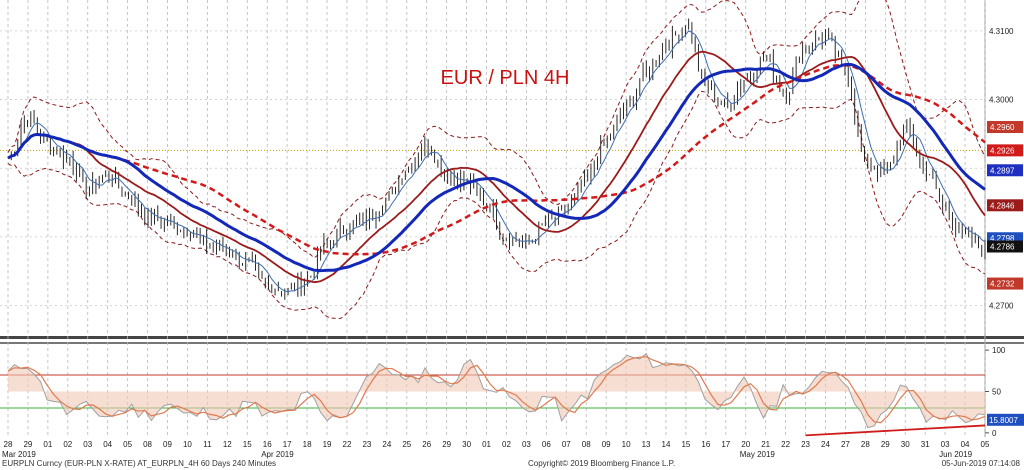  What do you see at coordinates (1001, 31) in the screenshot?
I see `price-tick-label: 4.3100` at bounding box center [1001, 31].